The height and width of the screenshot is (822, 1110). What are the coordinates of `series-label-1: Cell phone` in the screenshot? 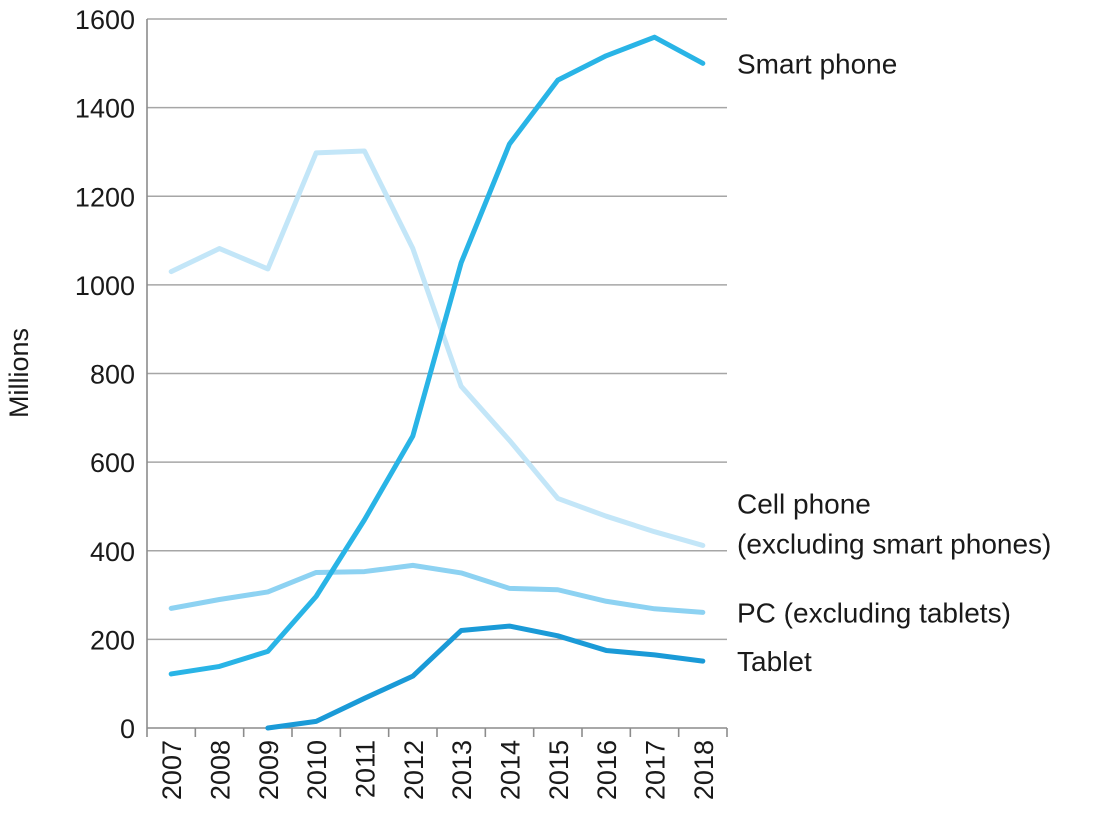 It's located at (804, 503).